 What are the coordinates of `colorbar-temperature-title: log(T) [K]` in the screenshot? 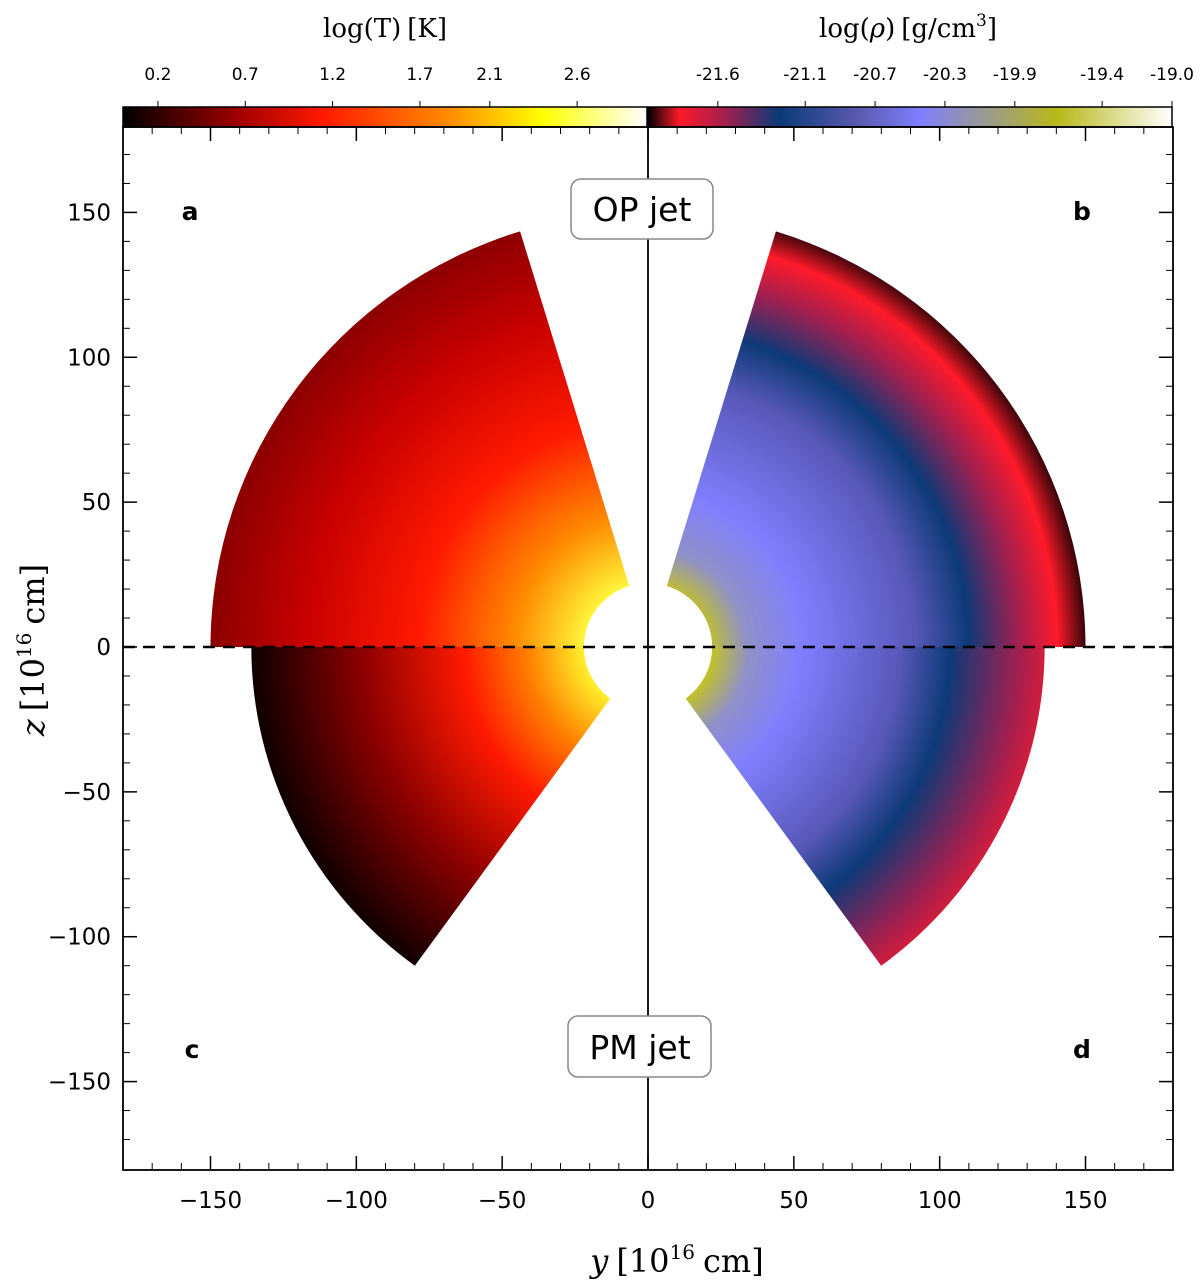 It's located at (385, 29).